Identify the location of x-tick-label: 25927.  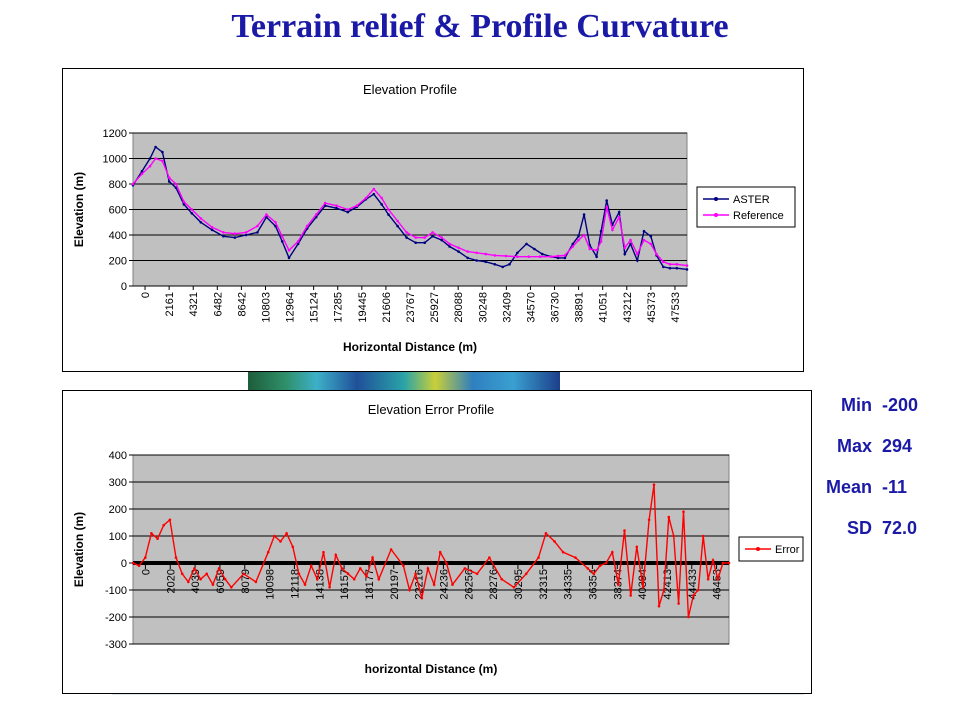
(435, 307).